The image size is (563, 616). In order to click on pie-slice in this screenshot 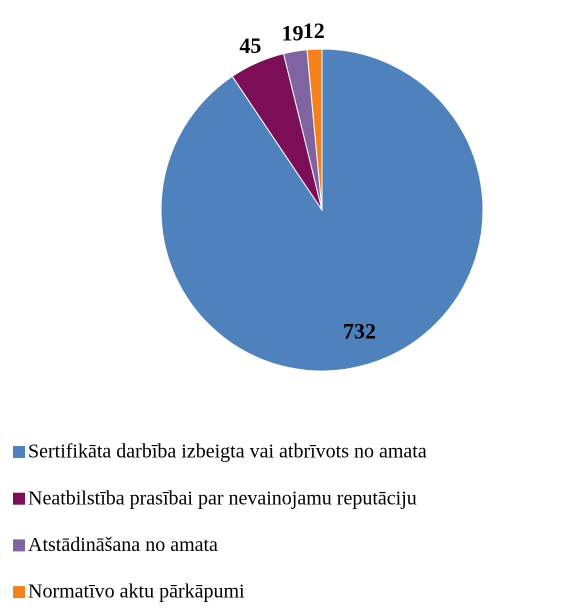, I will do `click(314, 129)`.